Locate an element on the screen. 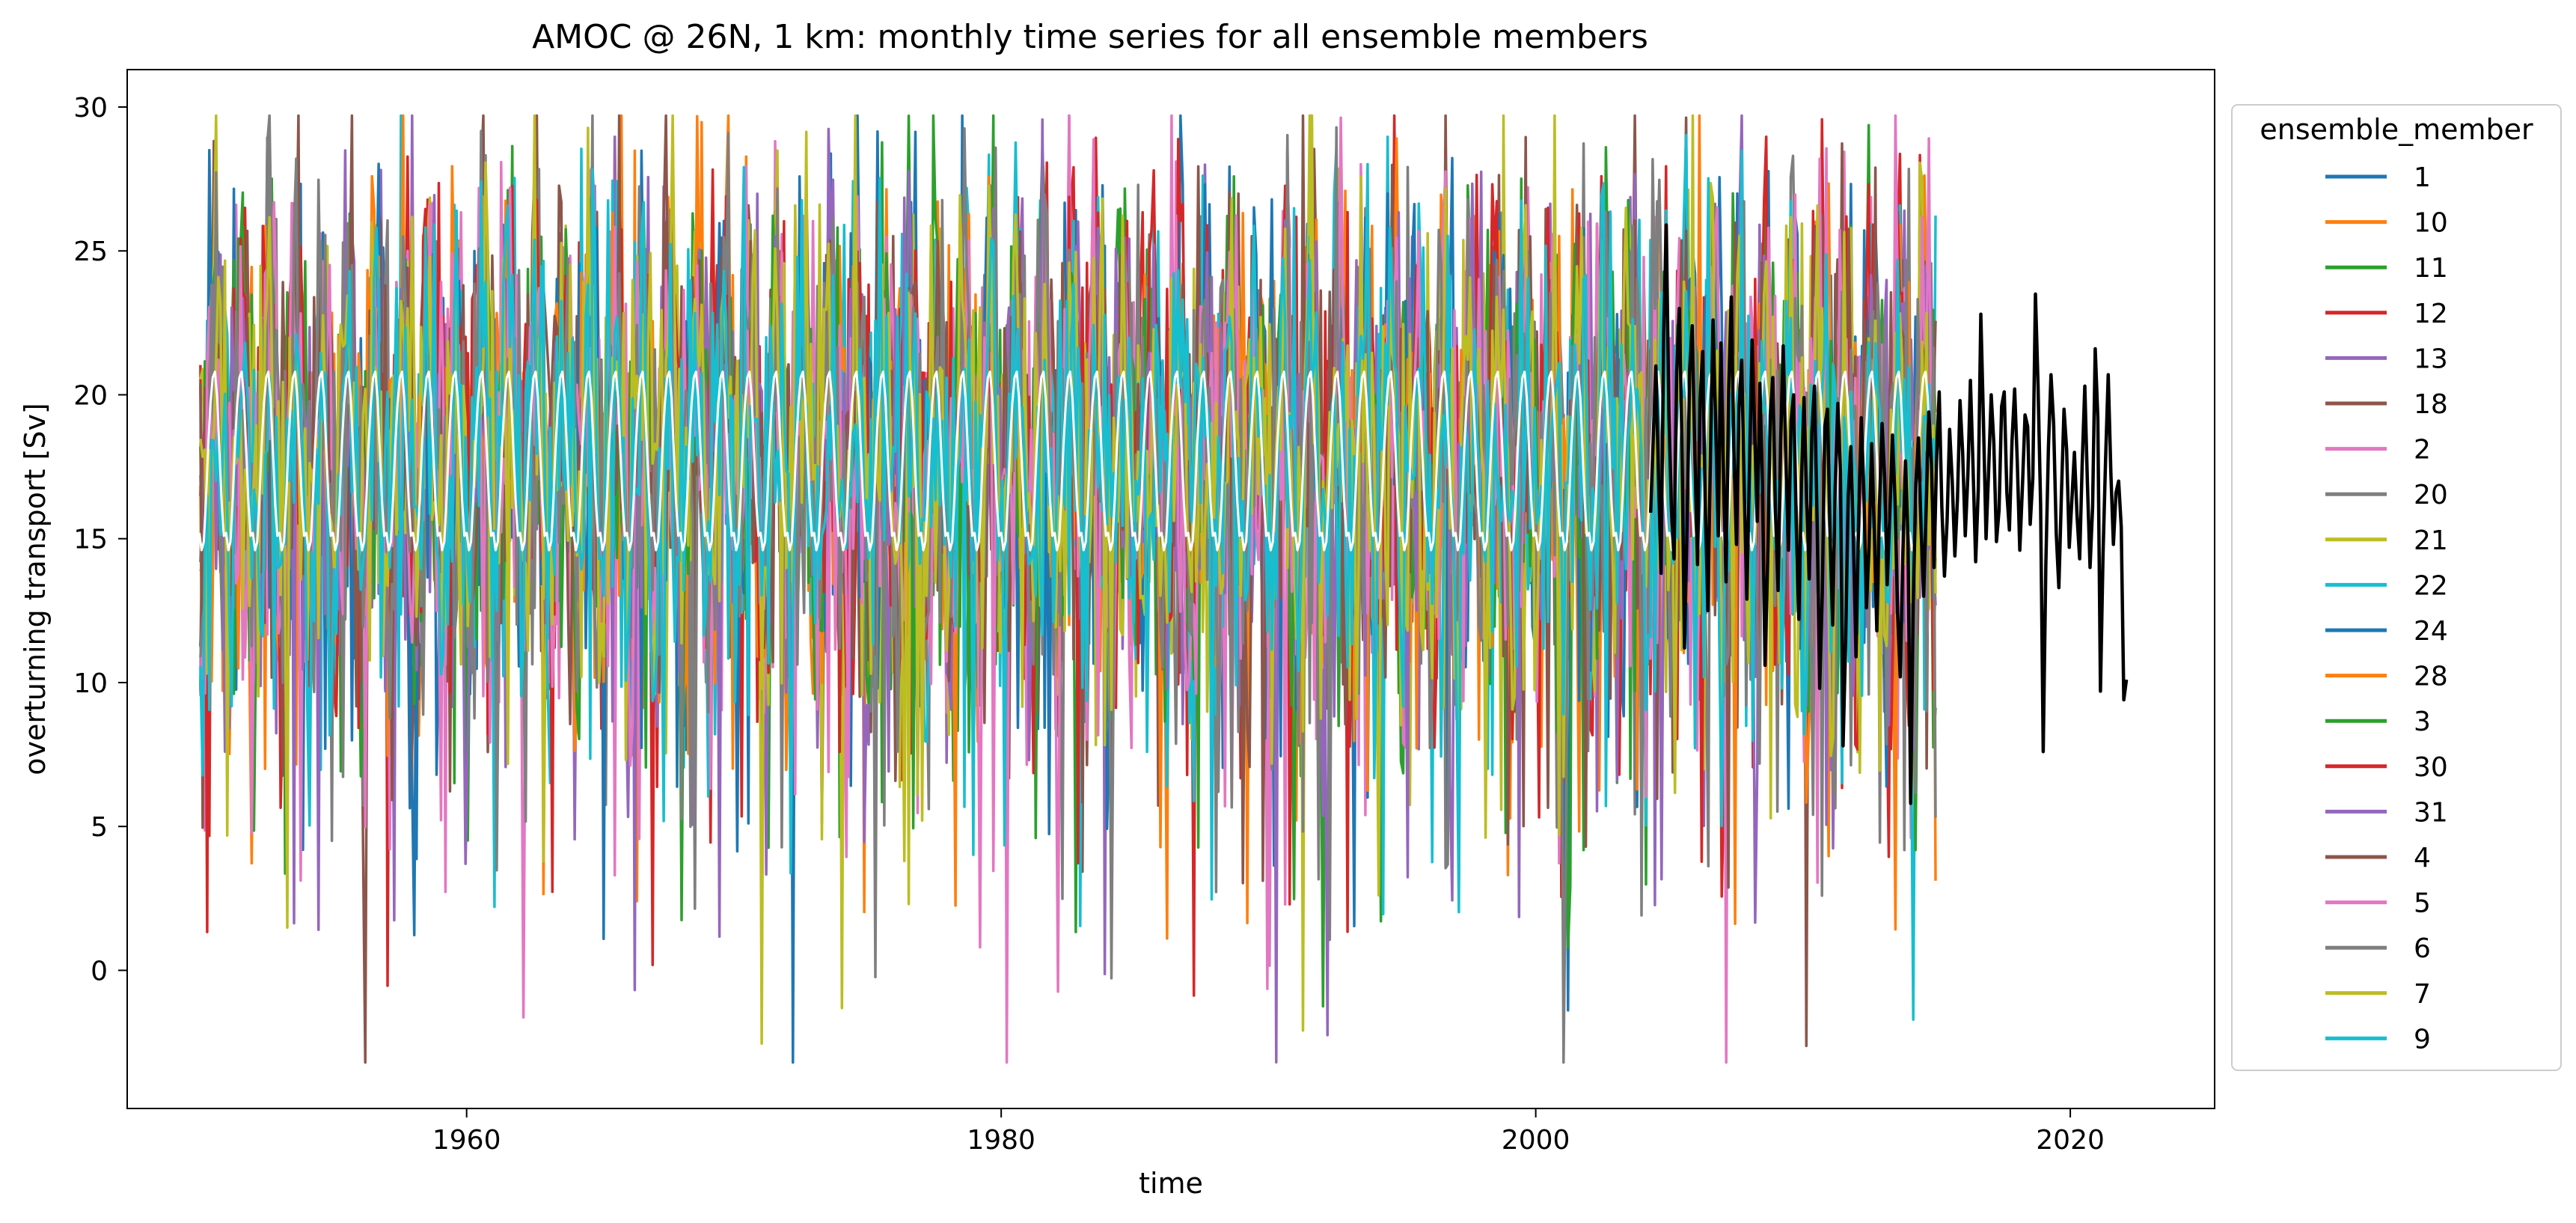  legend-title: ensemble_member is located at coordinates (2396, 129).